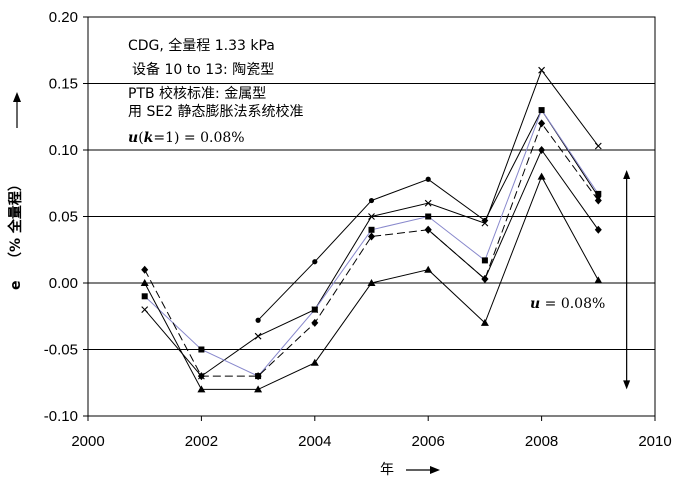  I want to click on x-tick-label: 2006, so click(428, 441).